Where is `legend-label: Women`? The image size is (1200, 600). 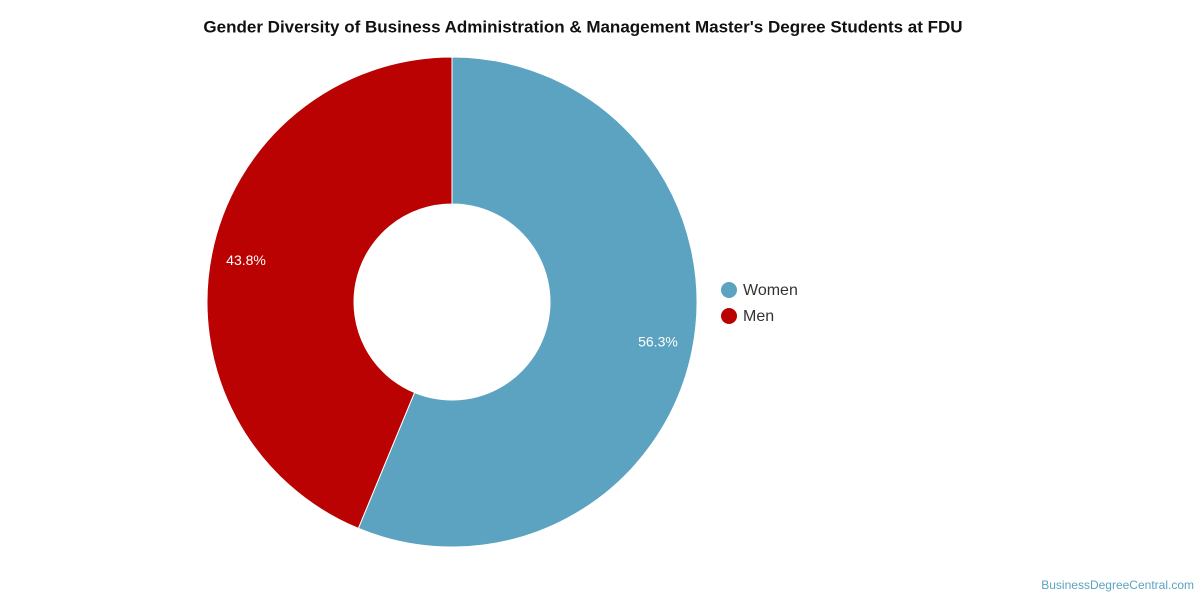 legend-label: Women is located at coordinates (770, 290).